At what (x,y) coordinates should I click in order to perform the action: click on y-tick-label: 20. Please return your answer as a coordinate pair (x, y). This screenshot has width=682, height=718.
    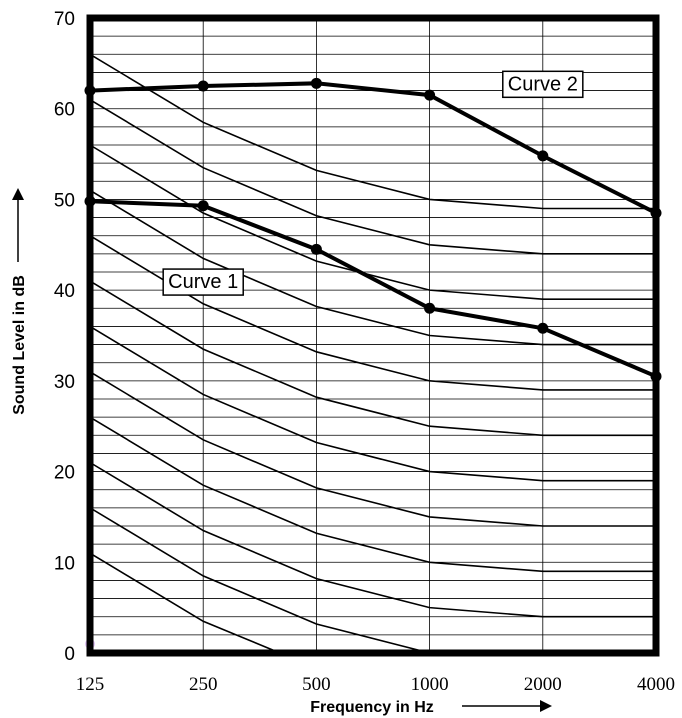
    Looking at the image, I should click on (64, 473).